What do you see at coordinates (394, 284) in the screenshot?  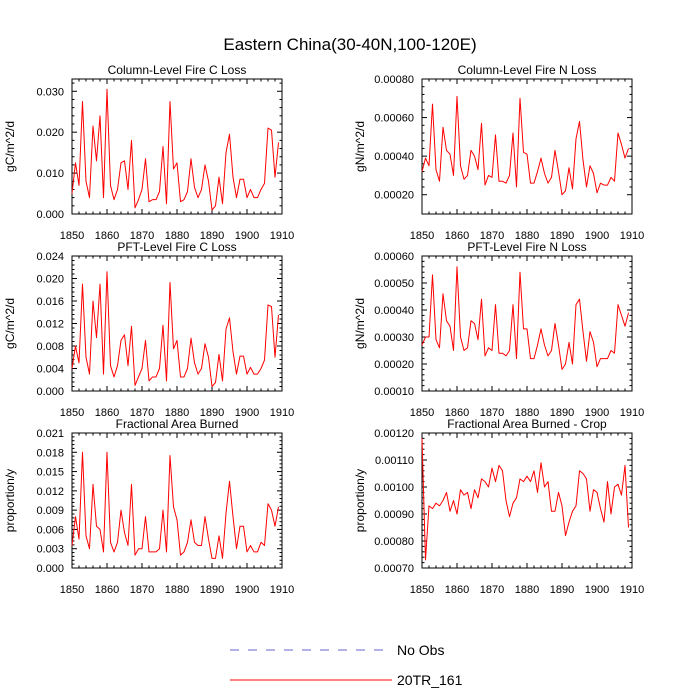 I see `y-tick-label: 0.00050` at bounding box center [394, 284].